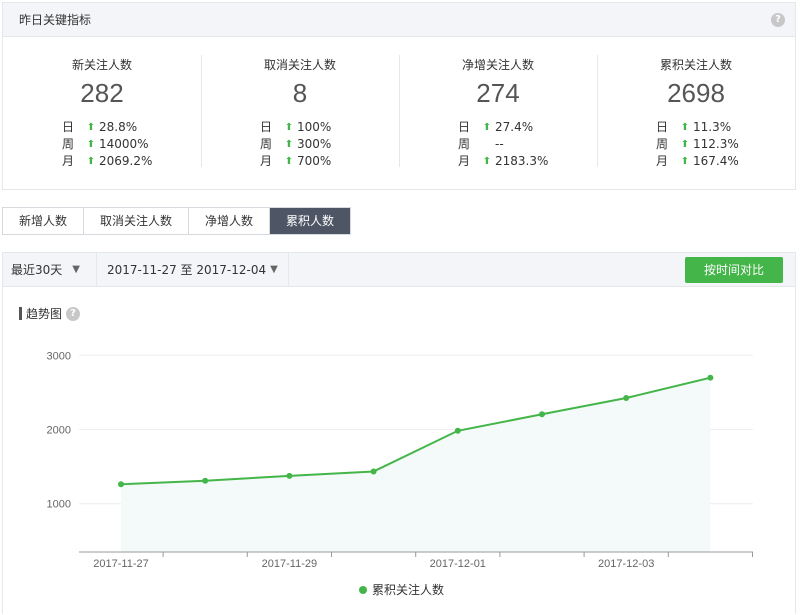 The width and height of the screenshot is (800, 615). Describe the element at coordinates (314, 144) in the screenshot. I see `change-value: 300%` at that location.